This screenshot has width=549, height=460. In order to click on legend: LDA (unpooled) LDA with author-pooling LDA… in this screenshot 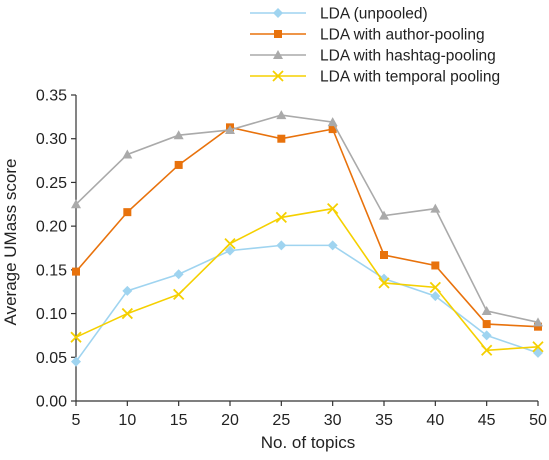, I will do `click(375, 46)`.